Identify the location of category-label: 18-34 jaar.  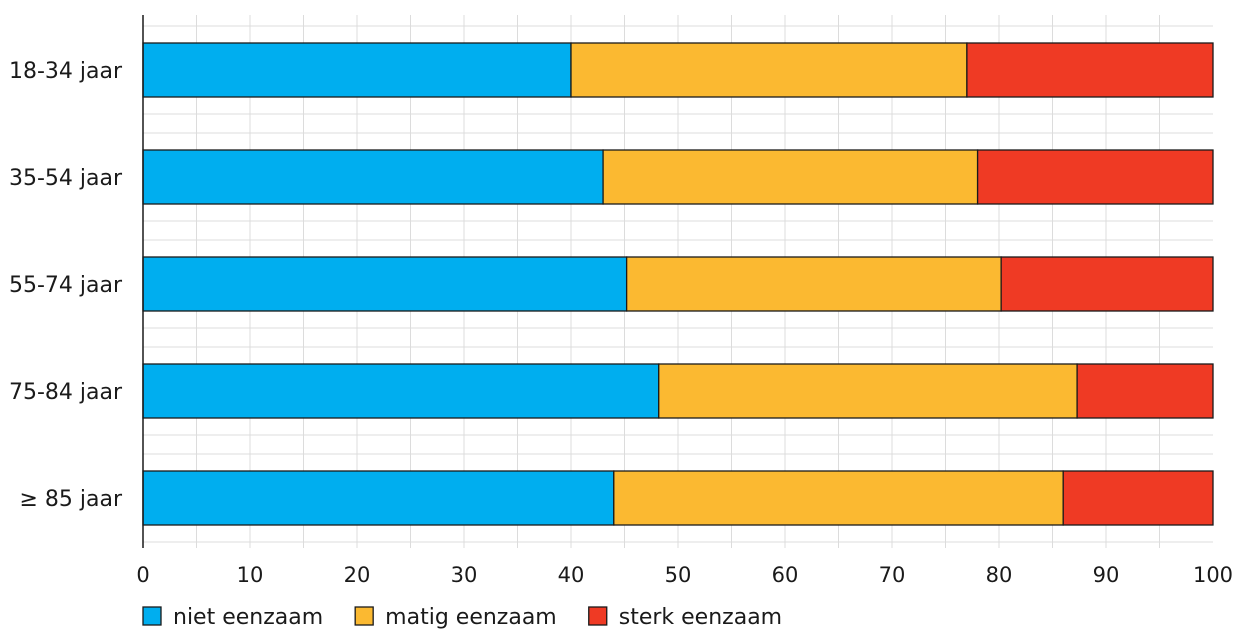
(66, 71).